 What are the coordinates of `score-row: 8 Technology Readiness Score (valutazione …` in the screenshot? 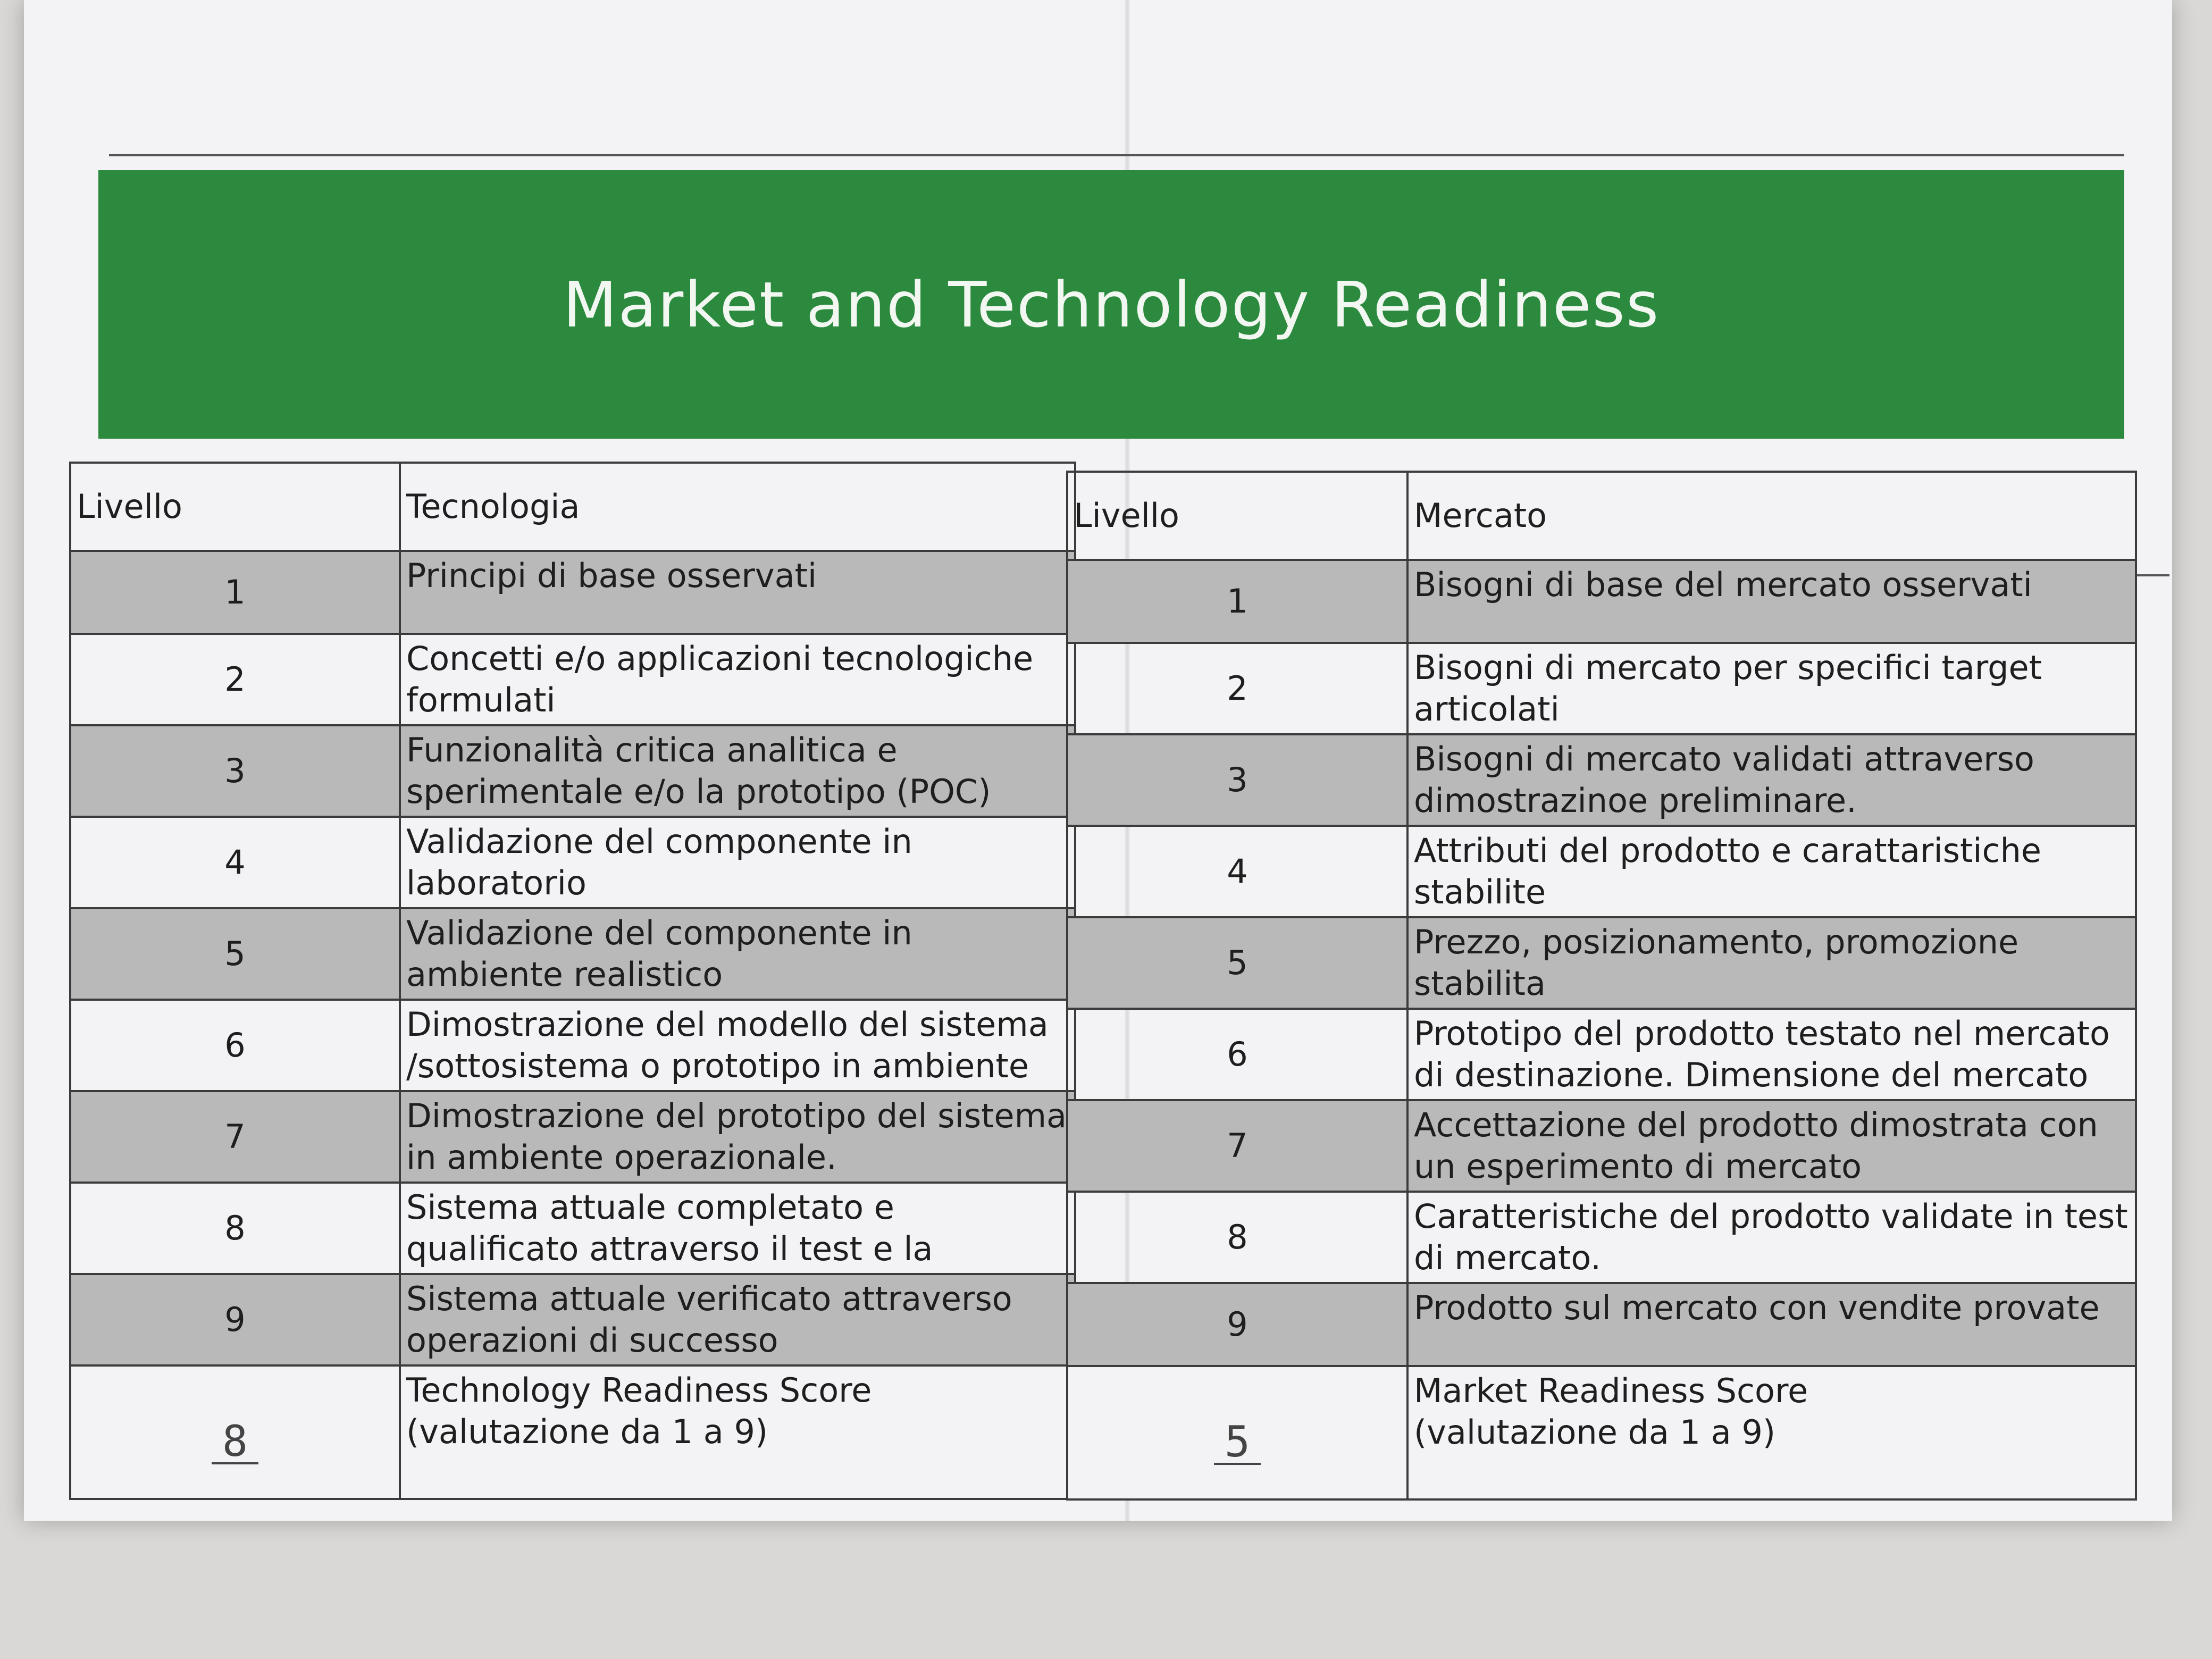 It's located at (572, 1432).